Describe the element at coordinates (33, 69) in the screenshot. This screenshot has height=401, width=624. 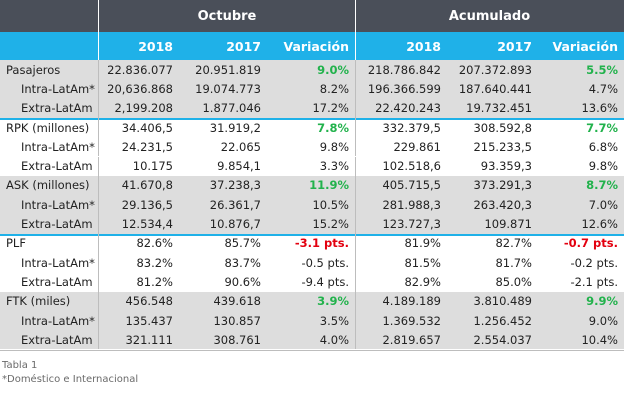
I see `row-label: Pasajeros` at that location.